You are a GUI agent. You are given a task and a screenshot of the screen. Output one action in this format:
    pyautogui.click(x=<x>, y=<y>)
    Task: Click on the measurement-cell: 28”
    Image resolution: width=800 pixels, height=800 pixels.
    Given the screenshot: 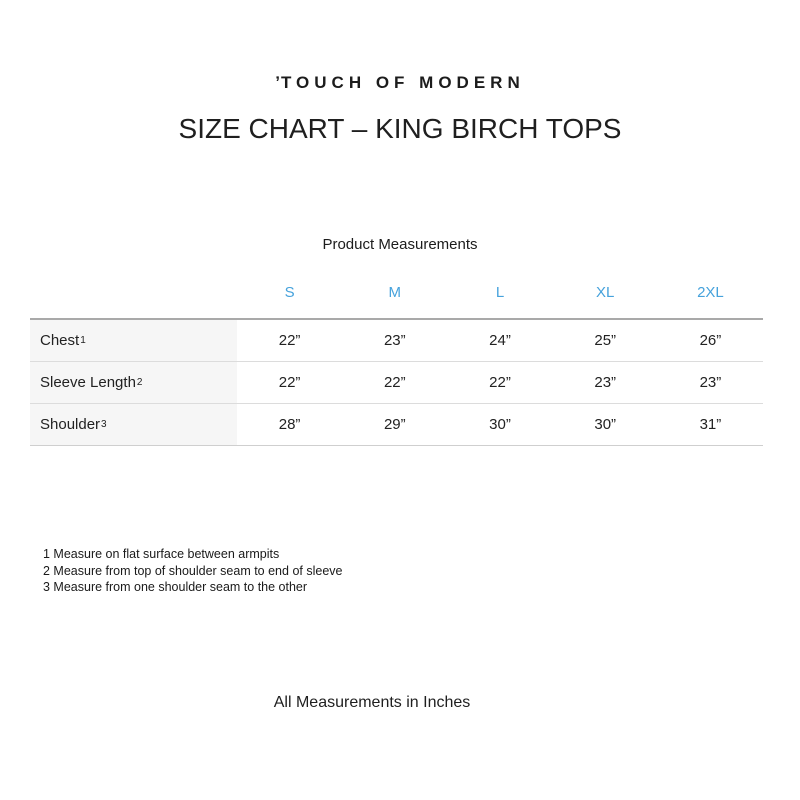 What is the action you would take?
    pyautogui.click(x=289, y=424)
    